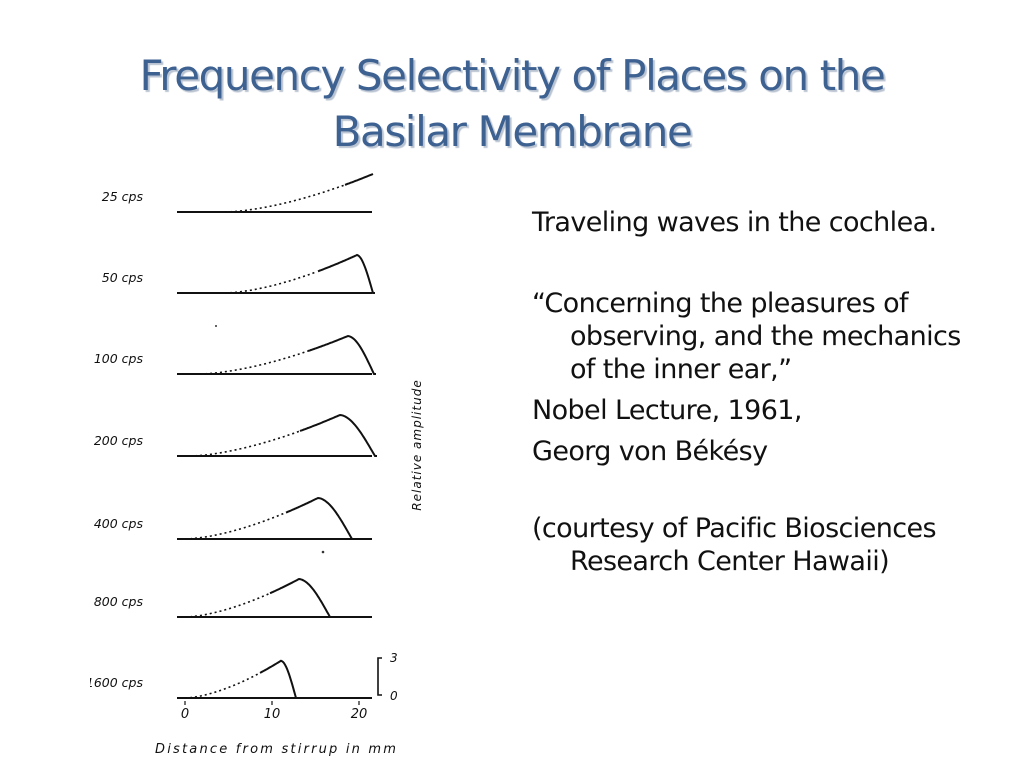 The image size is (1024, 768). Describe the element at coordinates (123, 196) in the screenshot. I see `frequency-label: 25 cps` at that location.